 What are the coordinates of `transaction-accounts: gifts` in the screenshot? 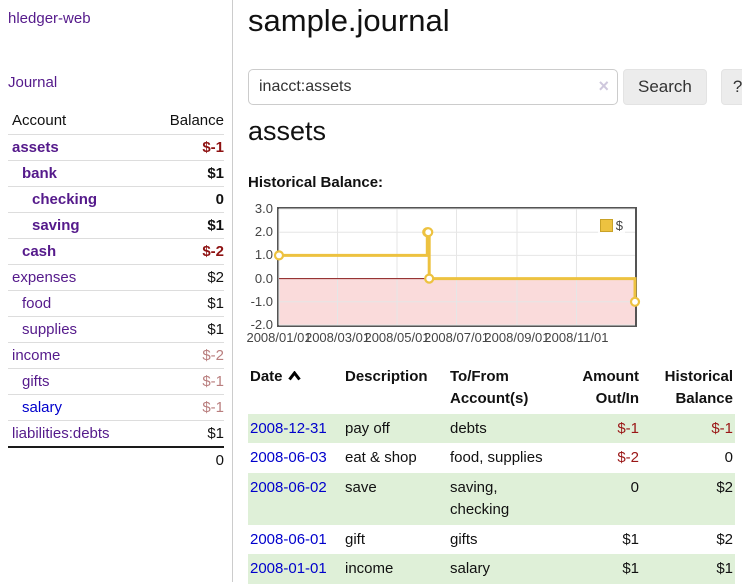 It's located at (464, 539).